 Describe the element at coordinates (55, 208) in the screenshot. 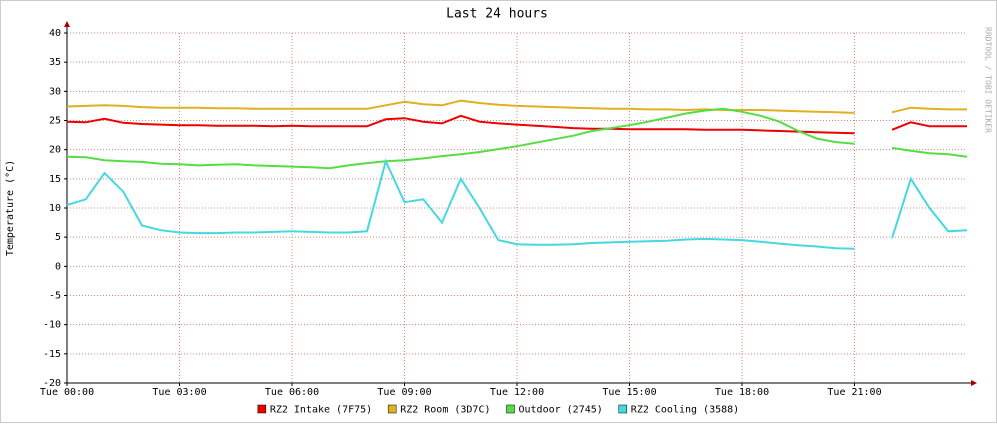

I see `y-tick-label: 10` at that location.